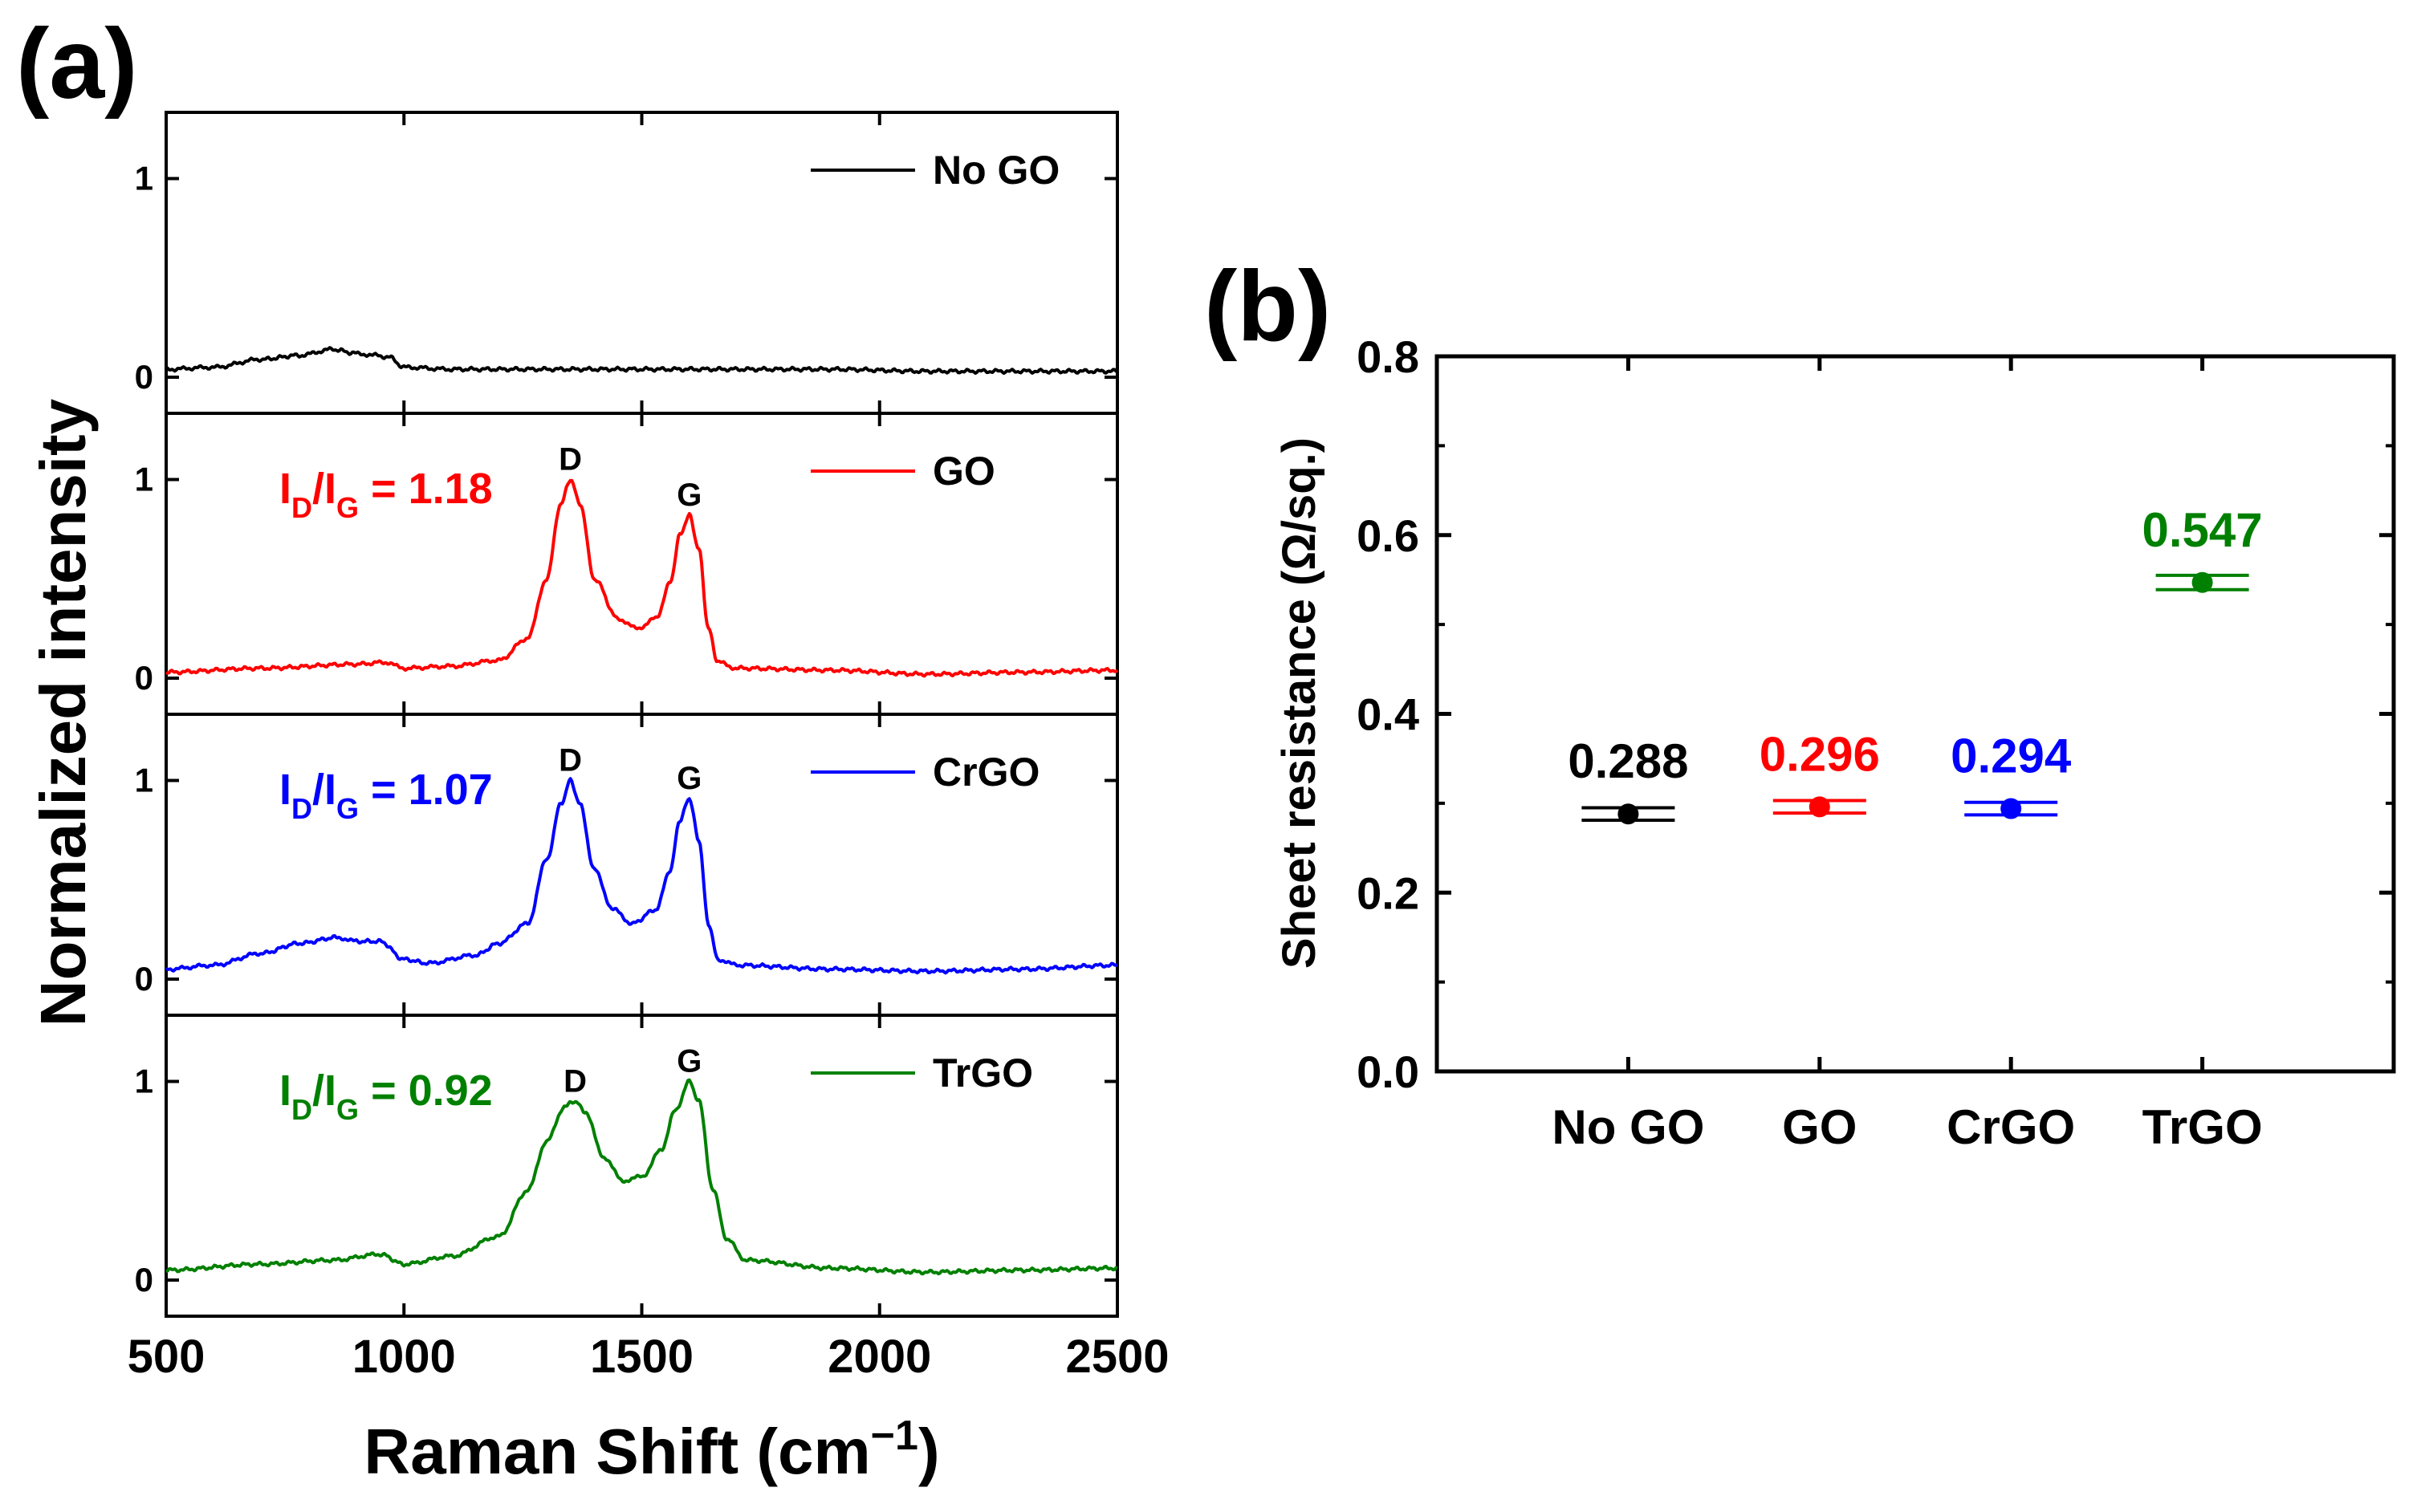 The width and height of the screenshot is (2425, 1512). Describe the element at coordinates (894, 1436) in the screenshot. I see `raman-x-axis-unit-exp: −1` at that location.